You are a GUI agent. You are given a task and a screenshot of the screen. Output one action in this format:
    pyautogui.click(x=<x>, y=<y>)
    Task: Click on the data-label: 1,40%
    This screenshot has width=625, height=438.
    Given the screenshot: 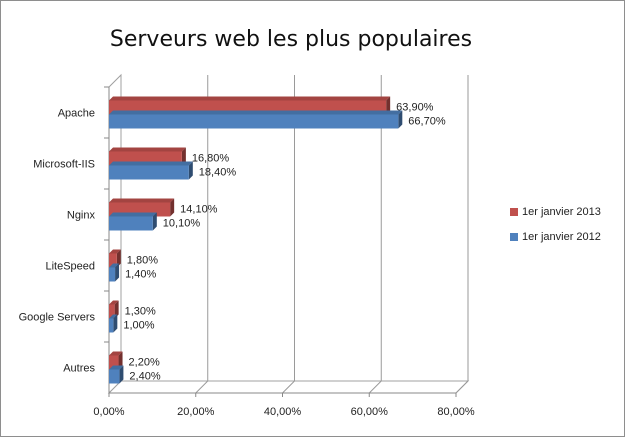 What is the action you would take?
    pyautogui.click(x=140, y=275)
    